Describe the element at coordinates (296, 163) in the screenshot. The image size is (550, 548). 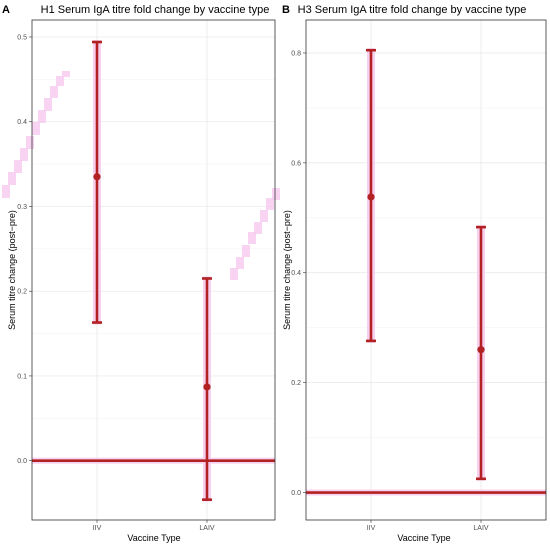
I see `y-tick-label: 0.6` at that location.